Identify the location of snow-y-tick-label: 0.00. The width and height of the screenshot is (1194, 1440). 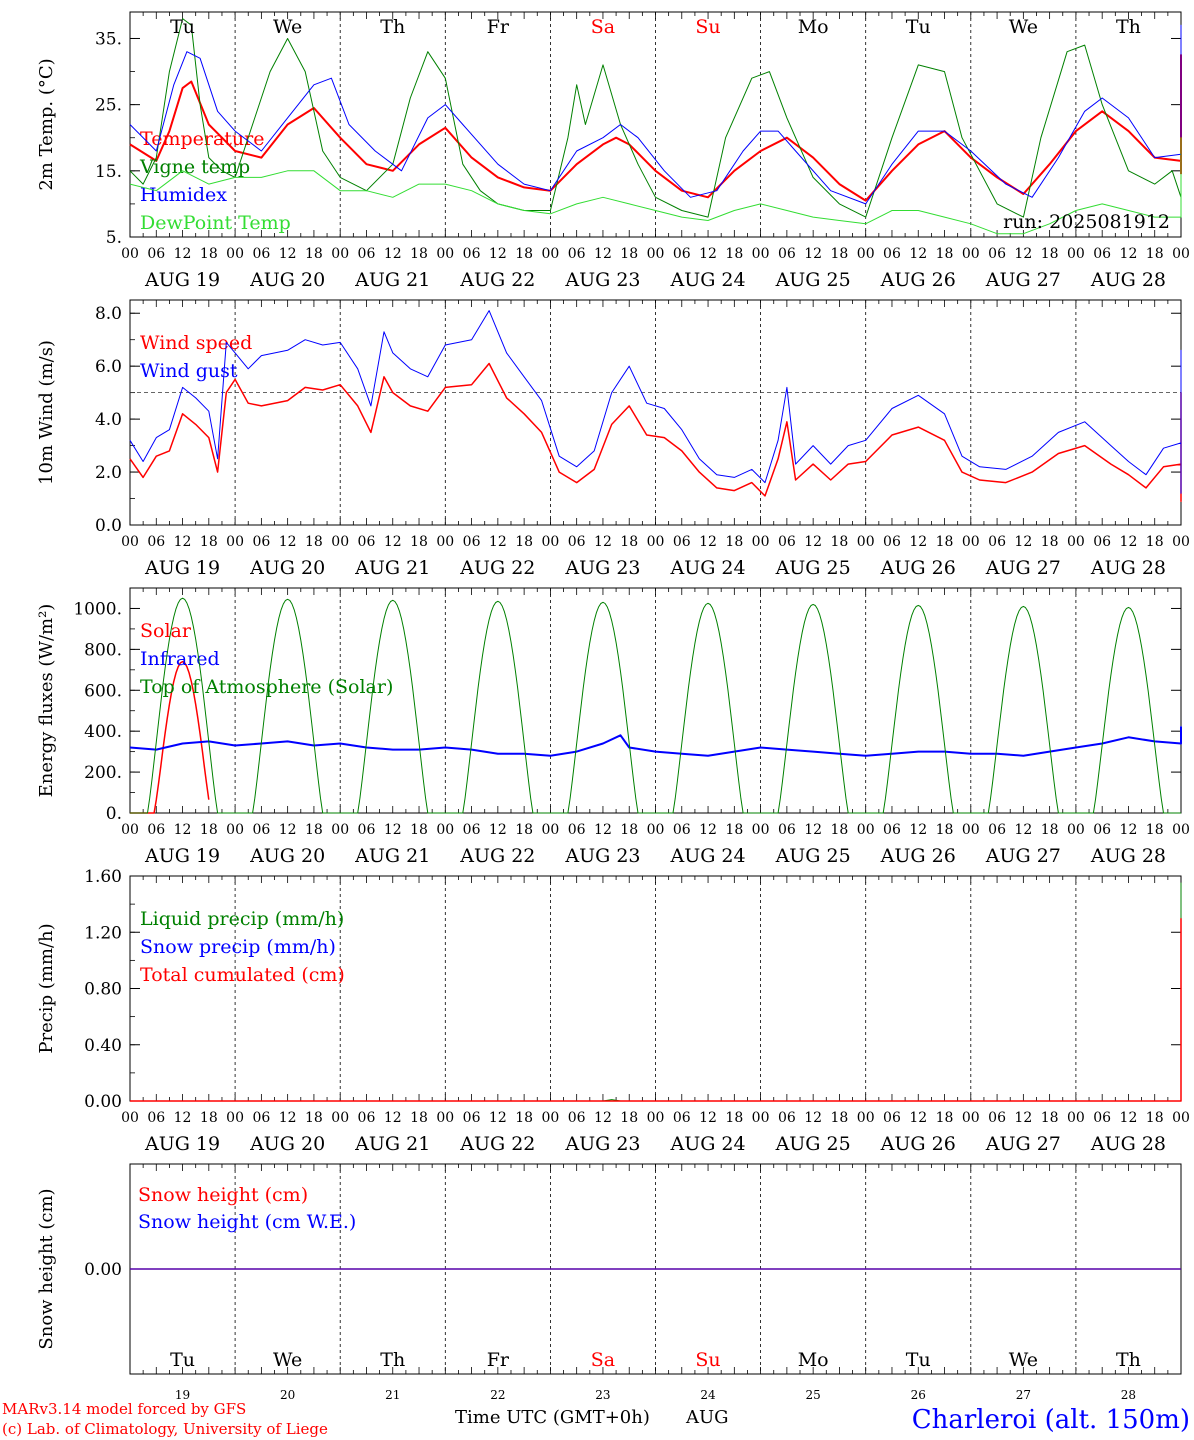
(103, 1270).